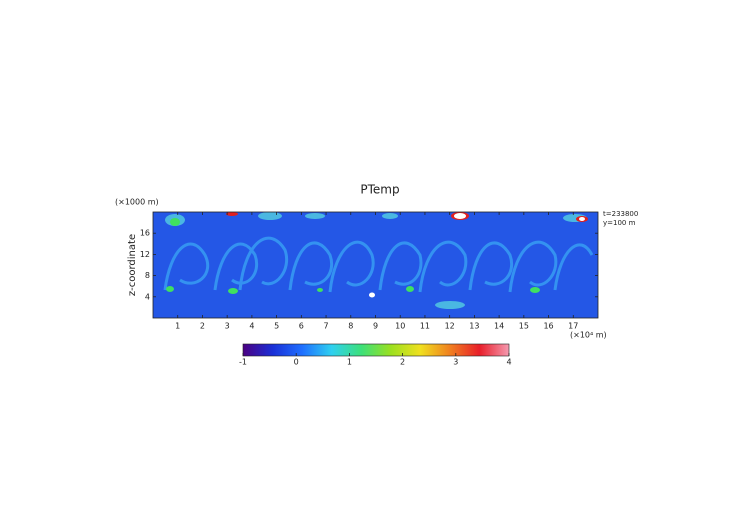  What do you see at coordinates (402, 362) in the screenshot?
I see `colorbar-tick-label: 2` at bounding box center [402, 362].